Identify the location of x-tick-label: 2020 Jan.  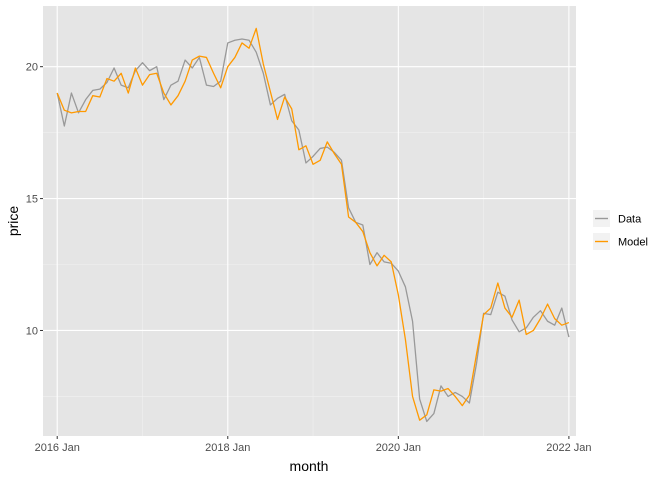
(398, 448).